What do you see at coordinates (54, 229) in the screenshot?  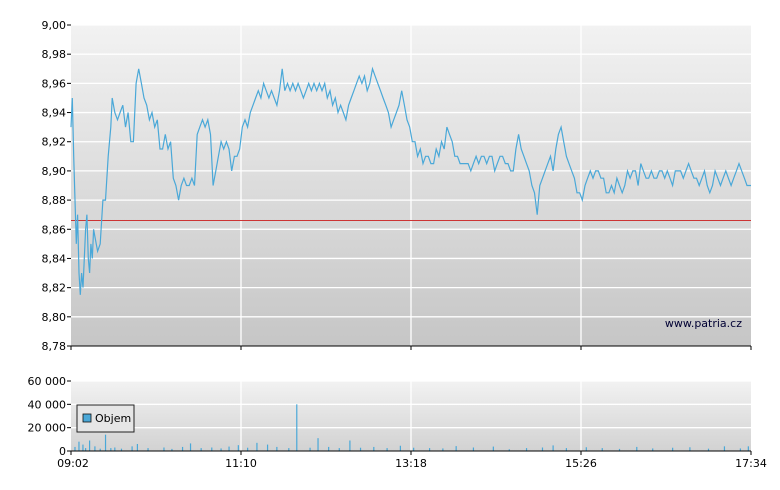 I see `price-y-tick-label: 8,86` at bounding box center [54, 229].